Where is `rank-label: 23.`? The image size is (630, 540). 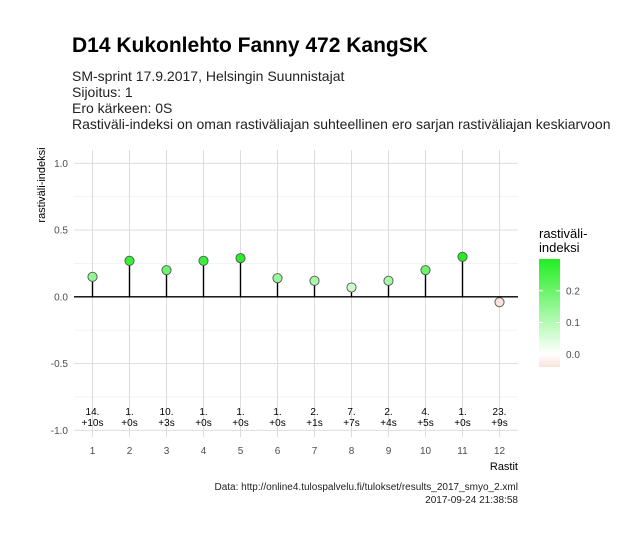 rank-label: 23. is located at coordinates (500, 412).